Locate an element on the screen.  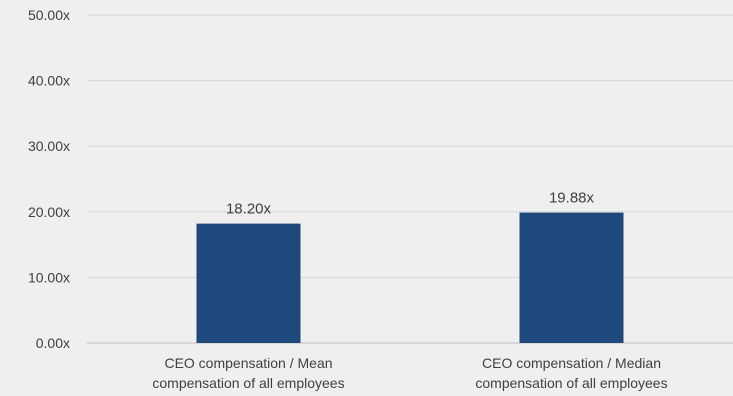
x-category-label: CEO compensation / Median is located at coordinates (571, 363).